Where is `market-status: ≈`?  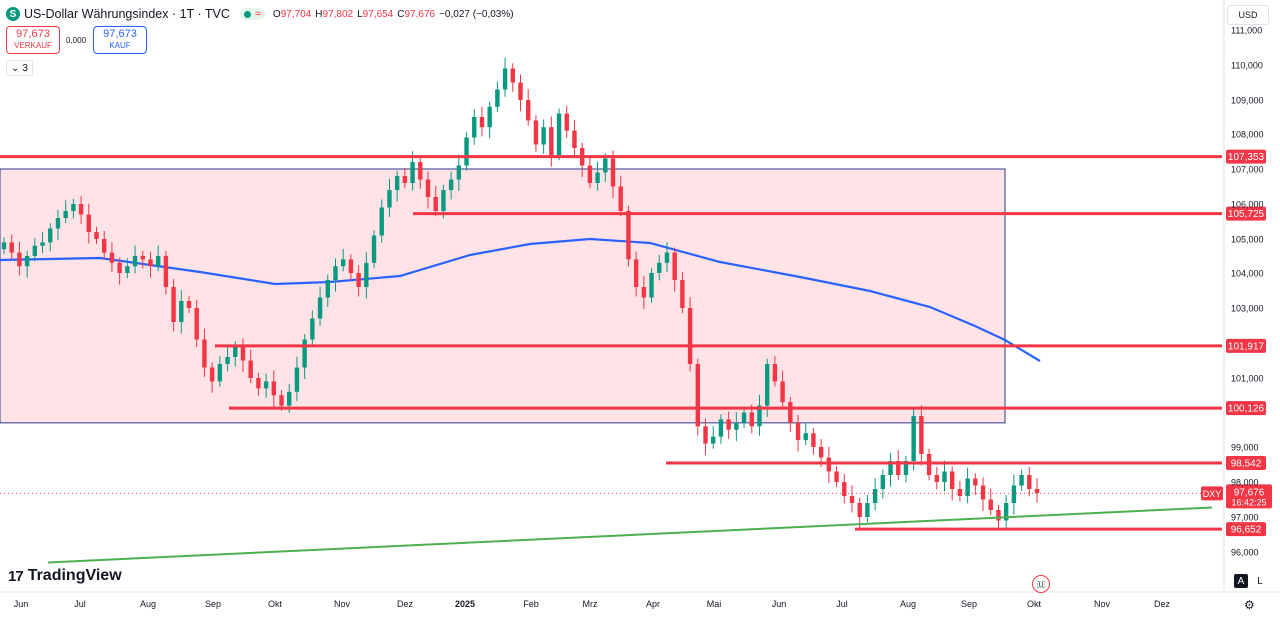
market-status: ≈ is located at coordinates (252, 14).